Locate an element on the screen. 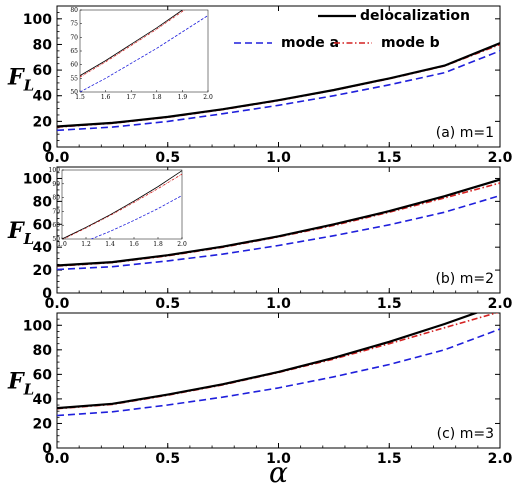 The image size is (513, 489). legend-label: delocalization is located at coordinates (415, 16).